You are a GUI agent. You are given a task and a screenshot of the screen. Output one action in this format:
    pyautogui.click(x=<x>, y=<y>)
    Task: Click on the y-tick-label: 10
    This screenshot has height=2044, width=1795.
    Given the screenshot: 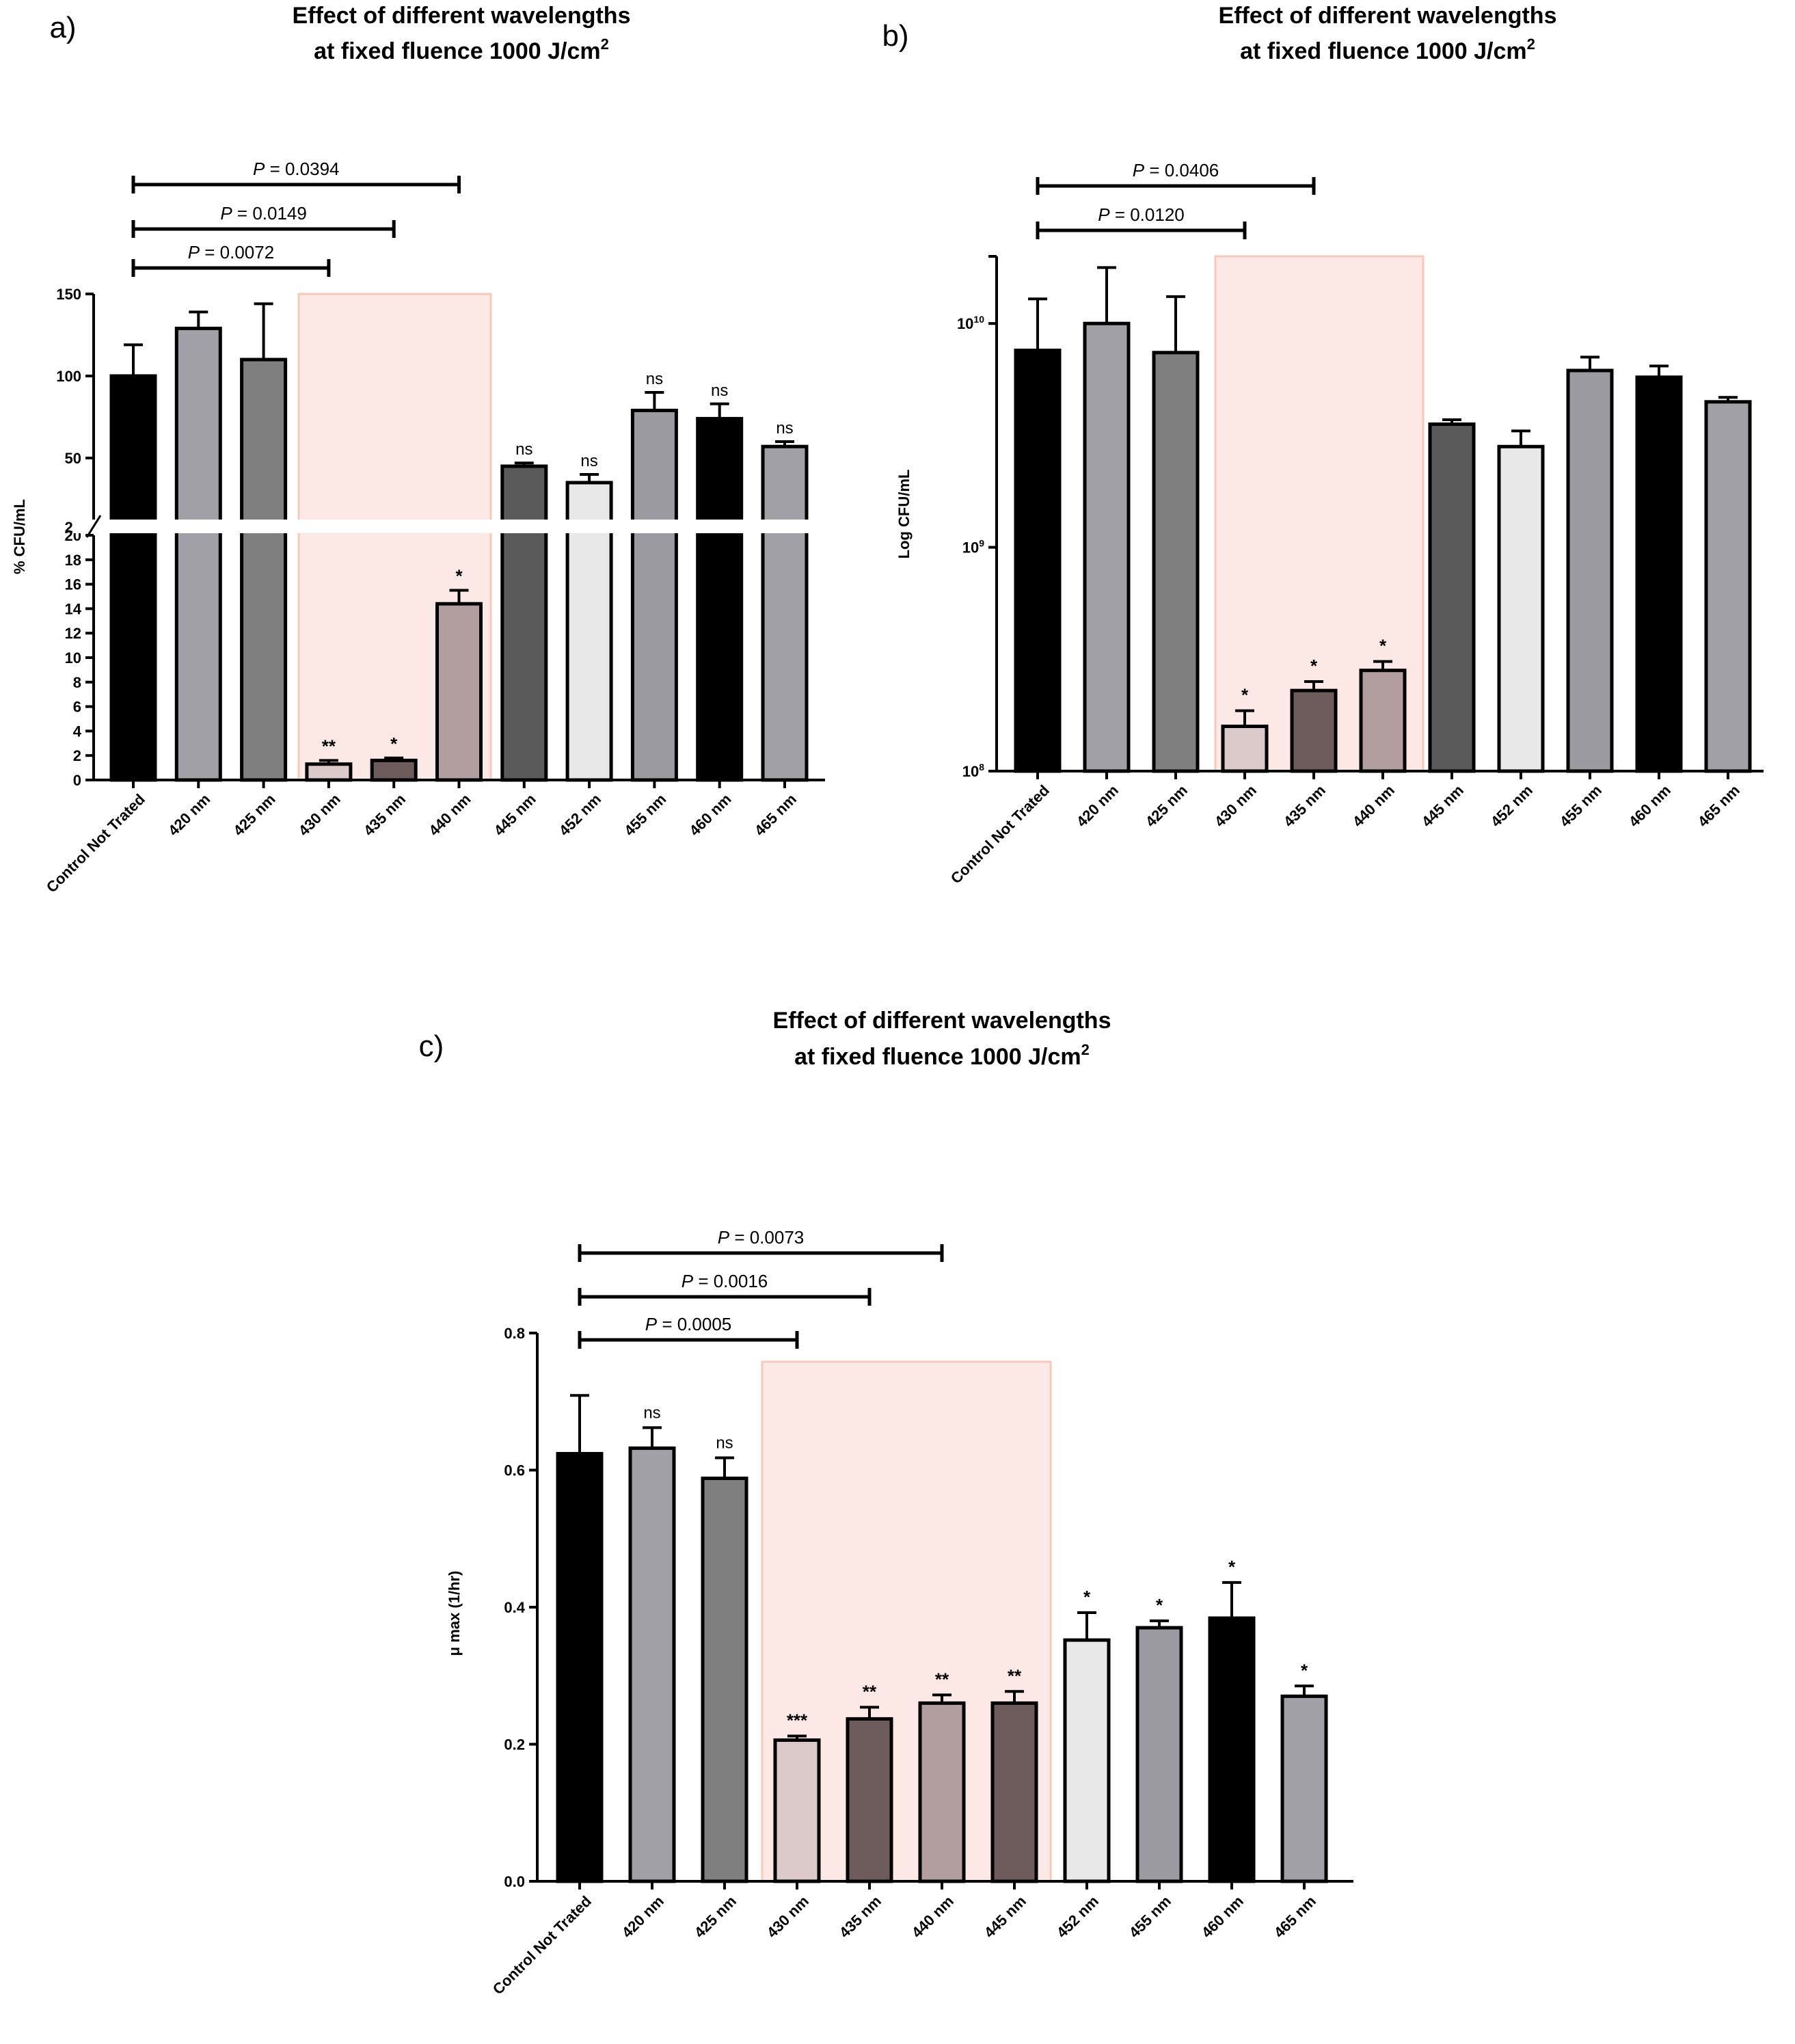 What is the action you would take?
    pyautogui.click(x=73, y=658)
    